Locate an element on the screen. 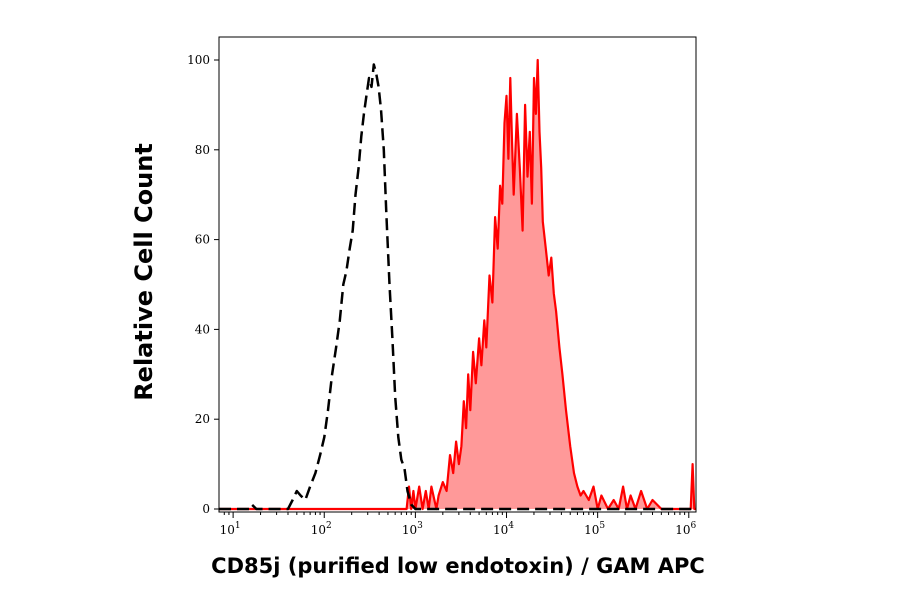 Image resolution: width=900 pixels, height=594 pixels. x-tick-label: 10¹ is located at coordinates (230, 529).